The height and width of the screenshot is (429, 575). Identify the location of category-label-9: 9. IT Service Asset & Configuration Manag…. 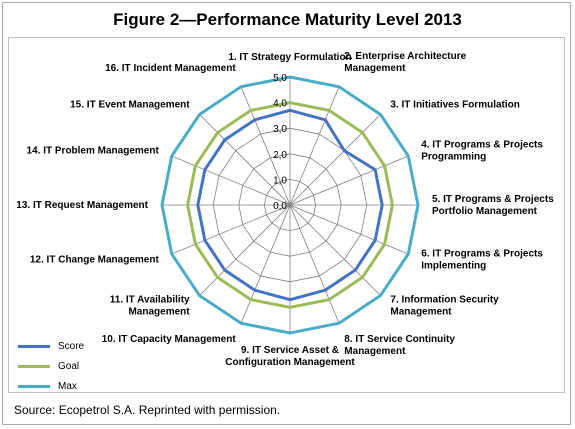
(290, 356).